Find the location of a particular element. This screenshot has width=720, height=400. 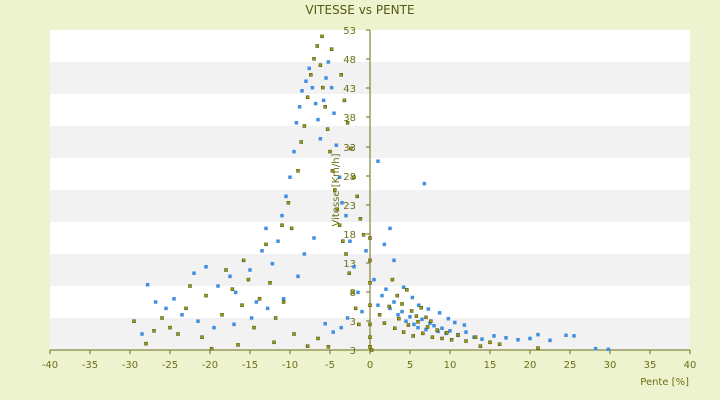

x-tick-label: -40 is located at coordinates (50, 365).